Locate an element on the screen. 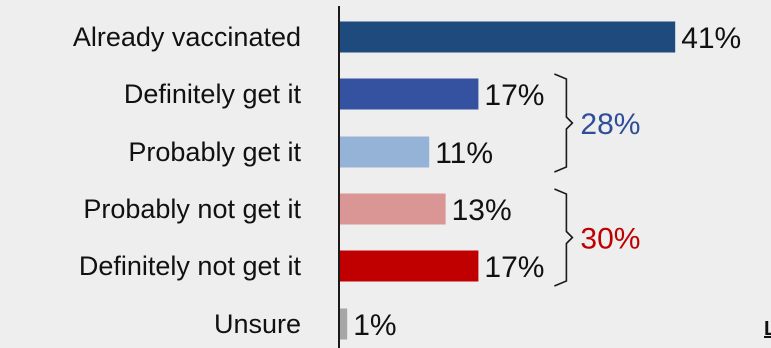  category-label-3: Probably not get it is located at coordinates (192, 209).